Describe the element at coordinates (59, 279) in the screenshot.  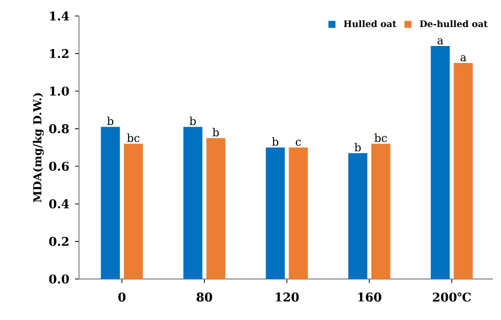
I see `y-tick-label: 0.0` at that location.